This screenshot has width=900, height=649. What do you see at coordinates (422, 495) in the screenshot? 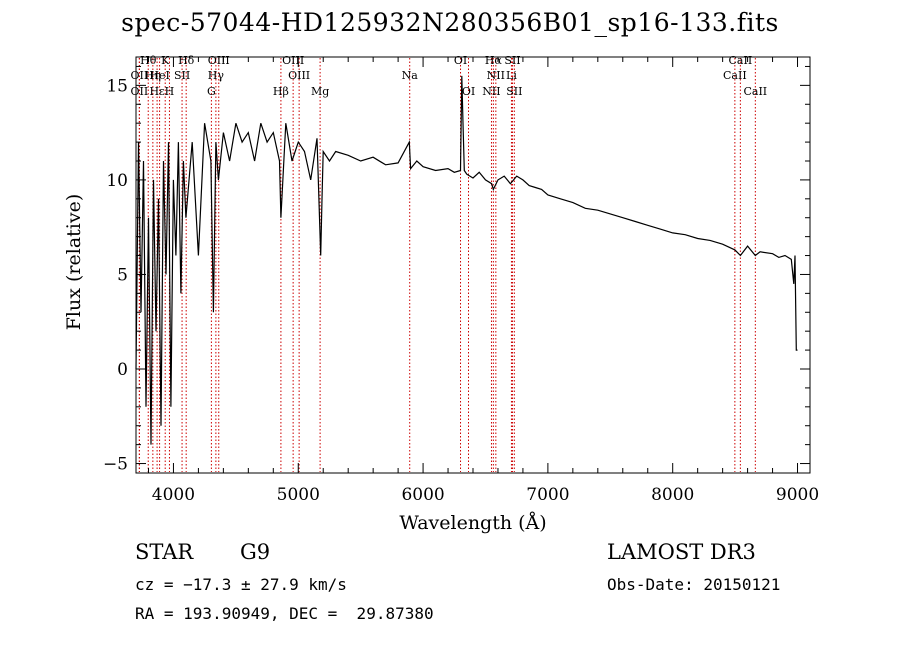
I see `x-tick-label: 6000` at bounding box center [422, 495].